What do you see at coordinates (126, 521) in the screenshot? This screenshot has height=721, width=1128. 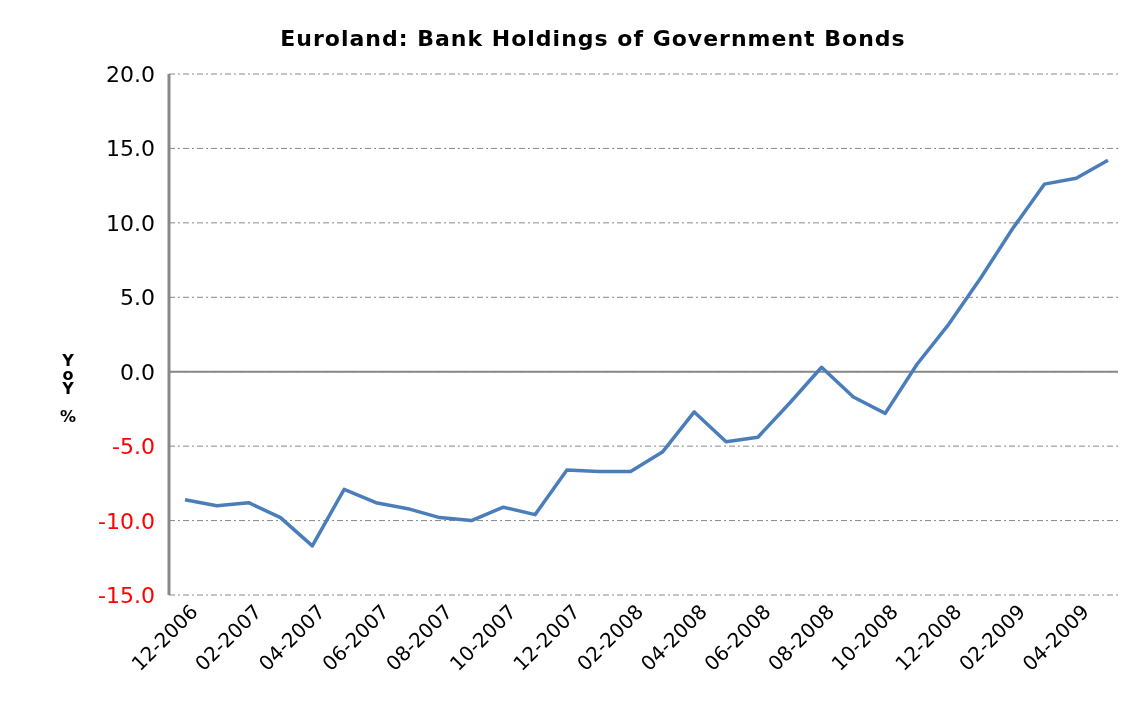 I see `y-tick-label: -10.0` at bounding box center [126, 521].